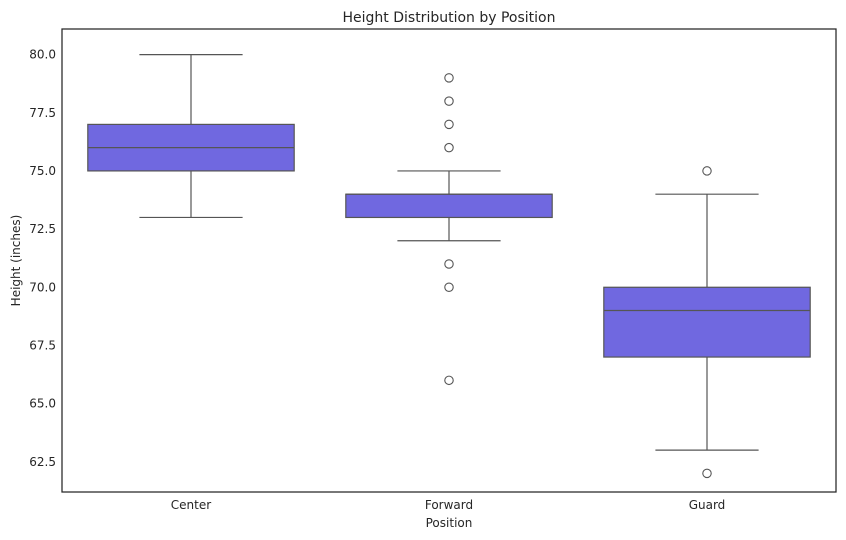 This screenshot has height=540, width=846. I want to click on chart-title: Height Distribution by Position, so click(449, 18).